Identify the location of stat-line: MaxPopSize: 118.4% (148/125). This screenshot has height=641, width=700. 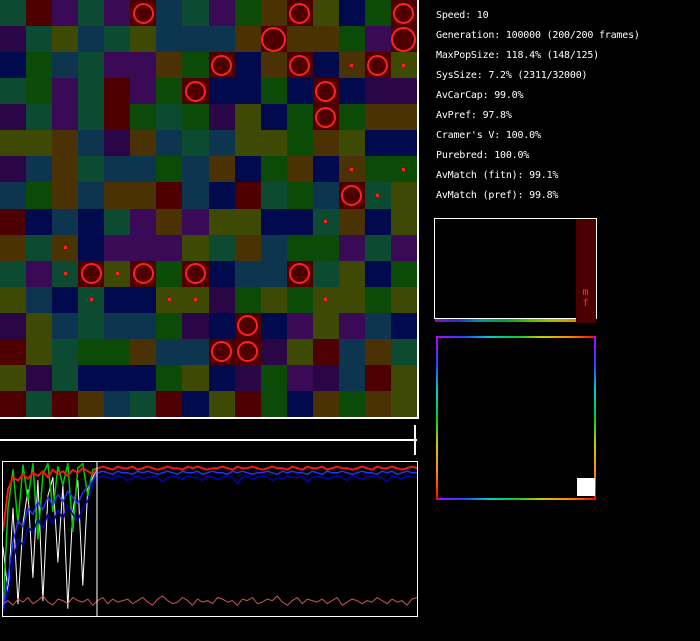
(517, 55).